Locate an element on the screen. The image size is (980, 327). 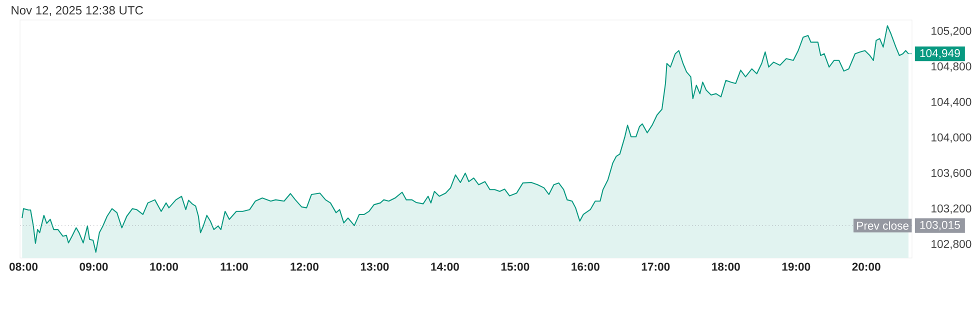
x-tick-label: 13:00 is located at coordinates (374, 266).